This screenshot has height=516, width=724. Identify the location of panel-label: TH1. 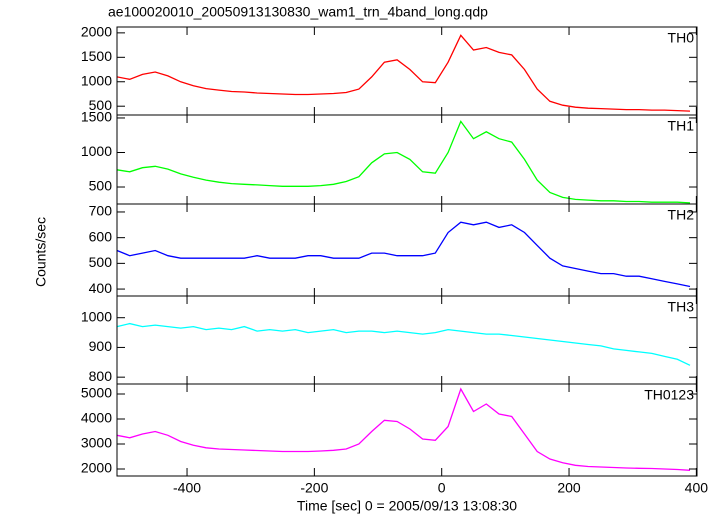
(681, 126).